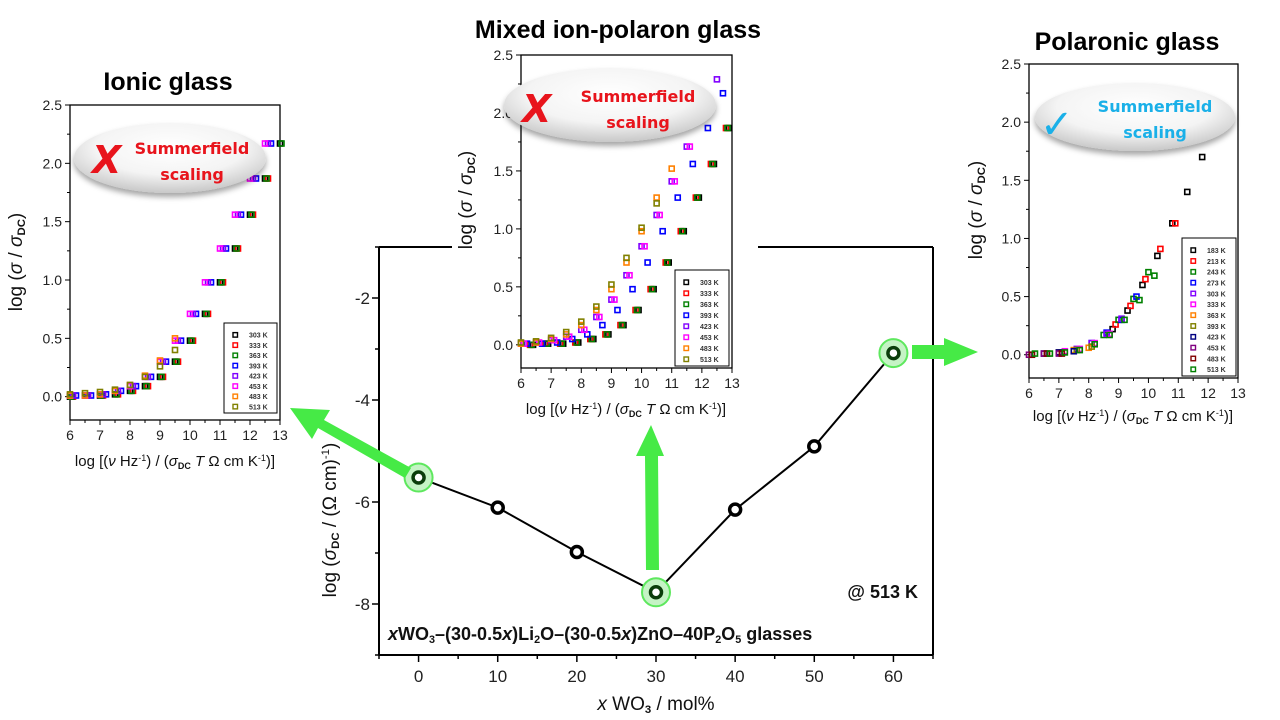  What do you see at coordinates (362, 502) in the screenshot?
I see `y-tick-label: -6` at bounding box center [362, 502].